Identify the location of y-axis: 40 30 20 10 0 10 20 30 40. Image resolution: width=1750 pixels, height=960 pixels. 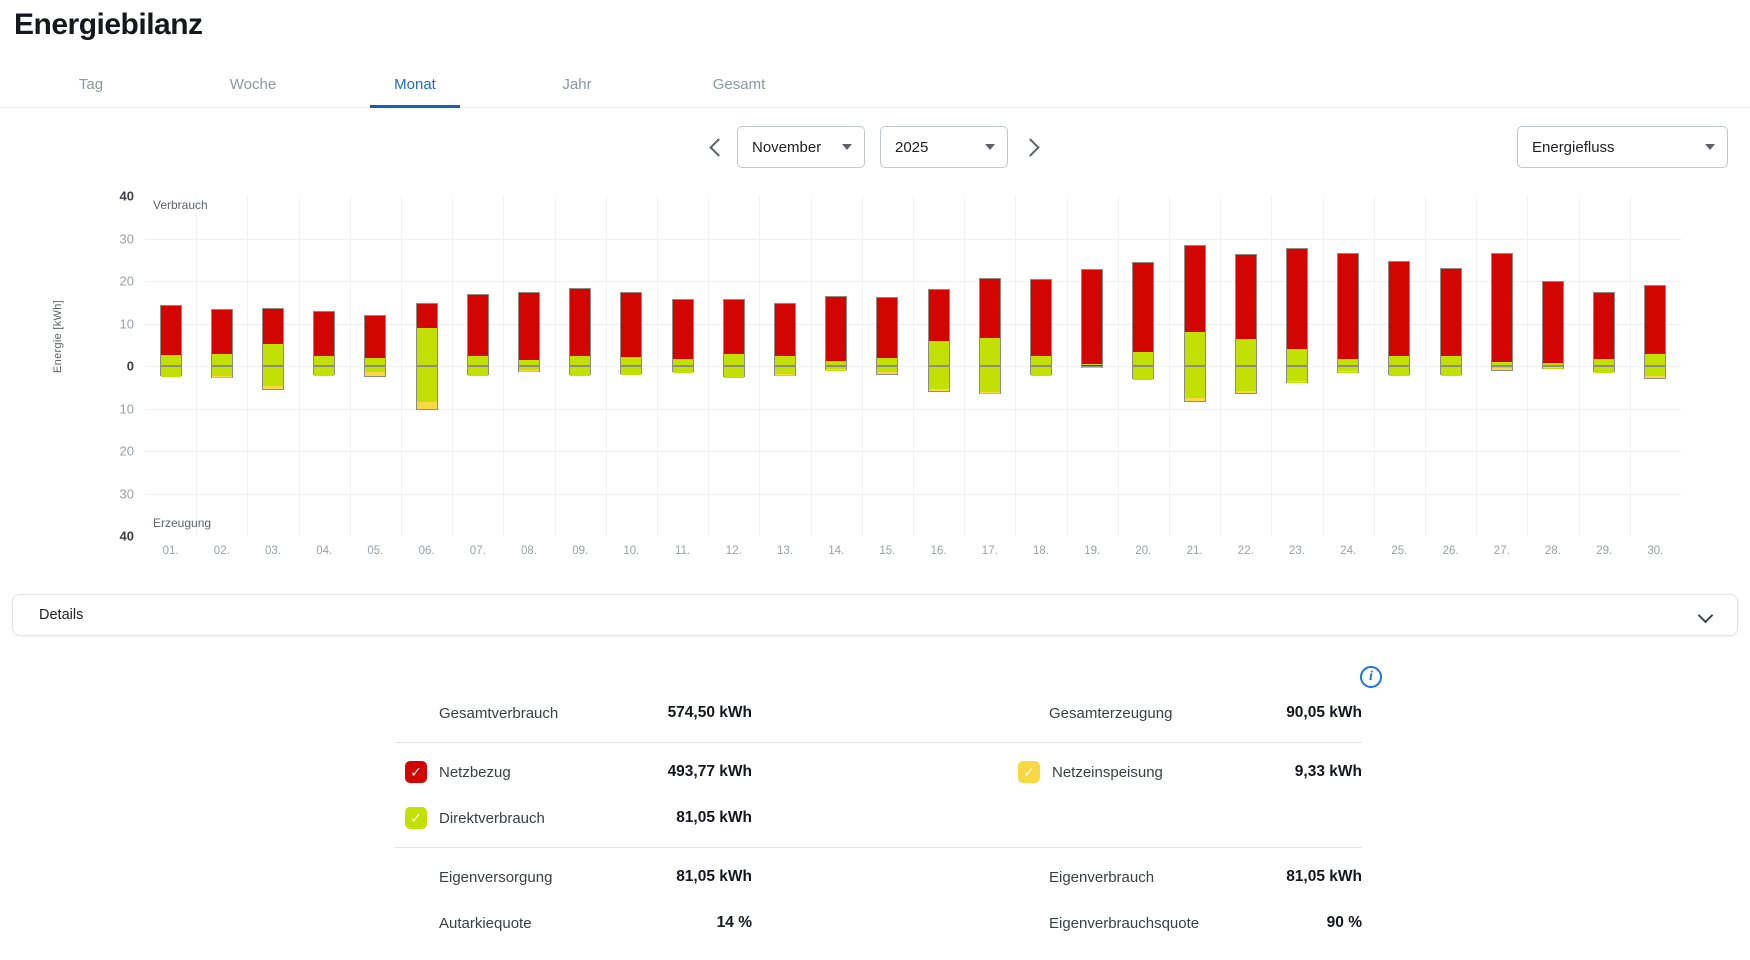
(102, 366).